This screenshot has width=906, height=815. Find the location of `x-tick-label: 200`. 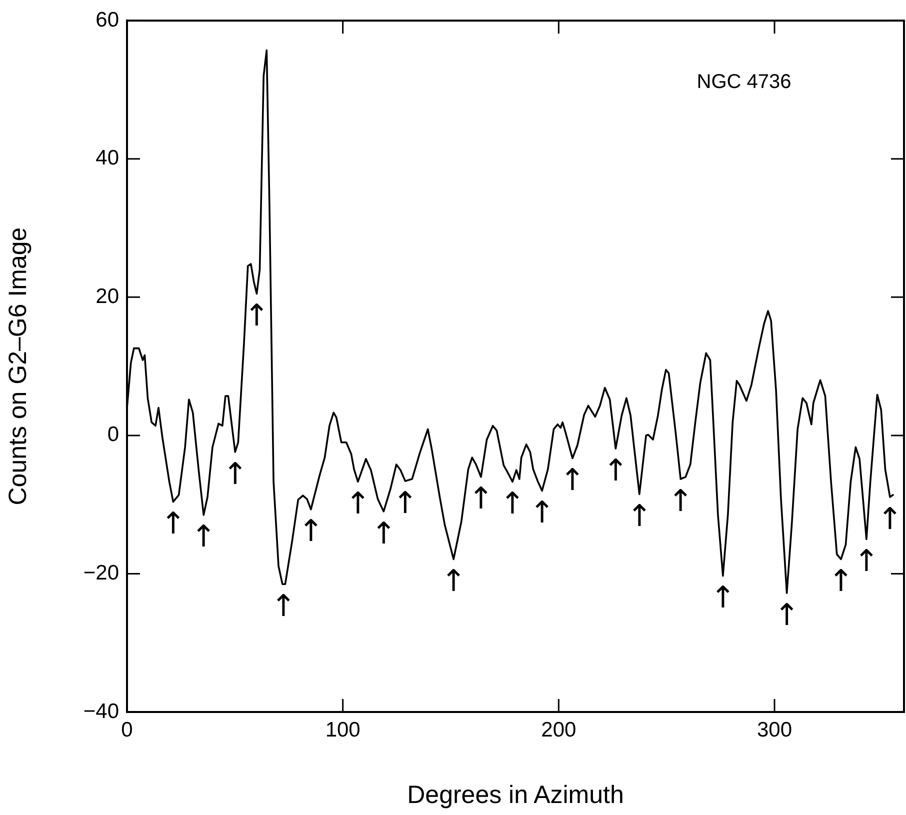

x-tick-label: 200 is located at coordinates (558, 730).